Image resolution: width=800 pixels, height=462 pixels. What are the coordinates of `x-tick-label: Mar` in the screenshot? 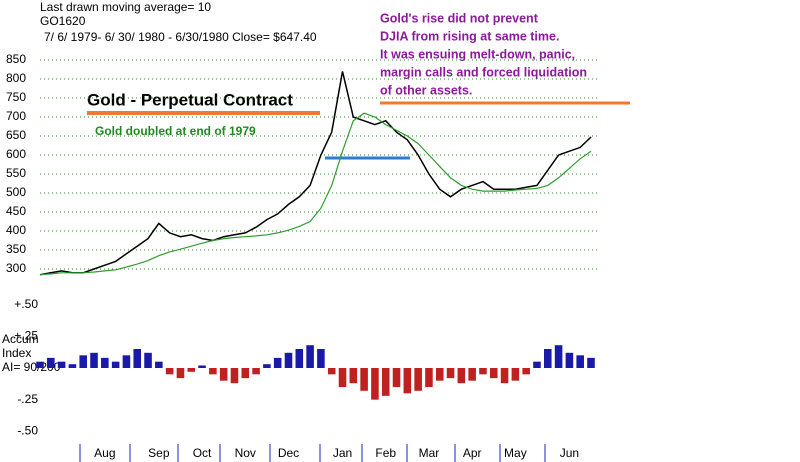 It's located at (429, 453).